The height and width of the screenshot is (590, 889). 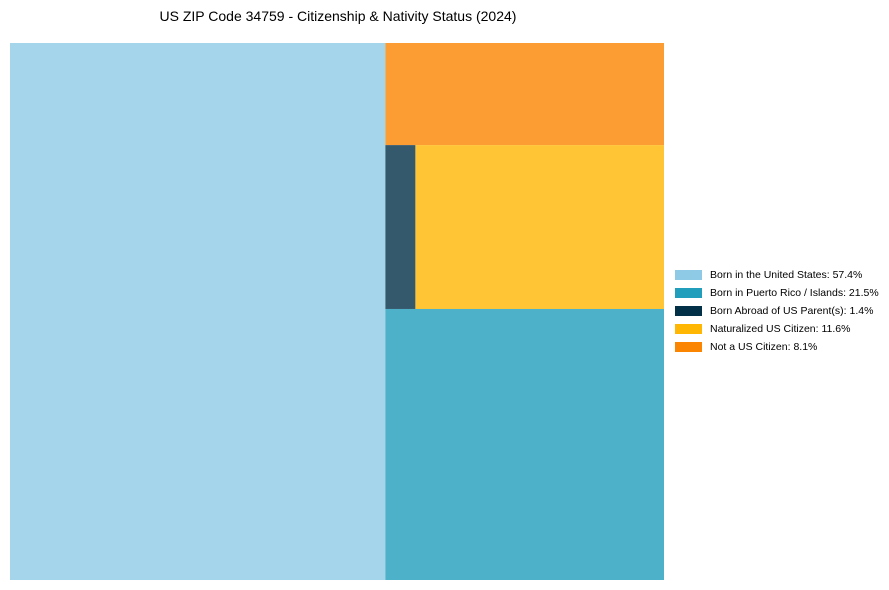 What do you see at coordinates (786, 275) in the screenshot?
I see `legend-label: Born in the United States: 57.4%` at bounding box center [786, 275].